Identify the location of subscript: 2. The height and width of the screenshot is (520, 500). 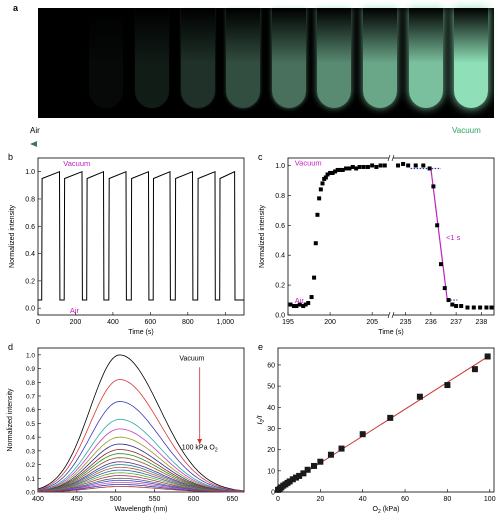
(216, 450).